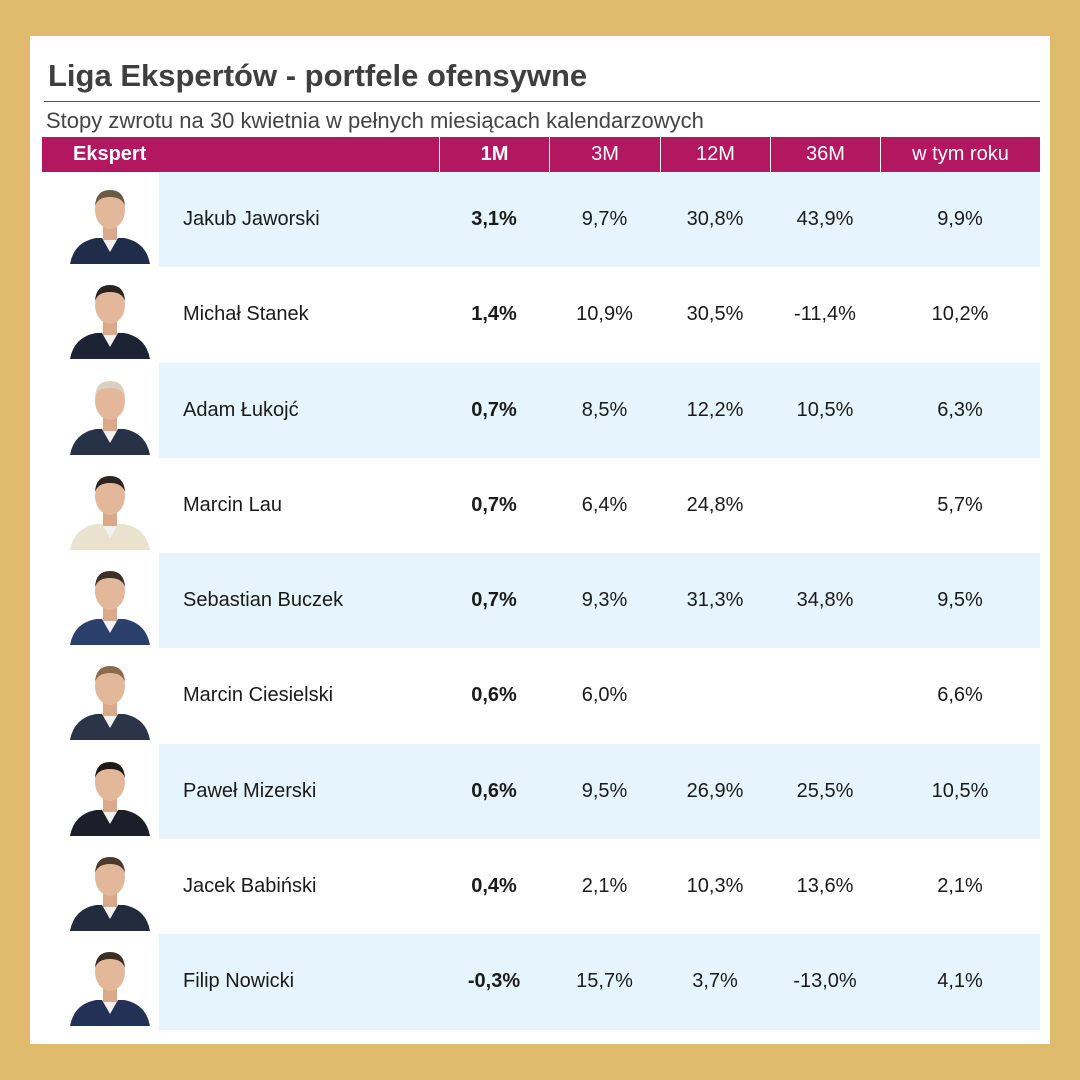  What do you see at coordinates (604, 314) in the screenshot?
I see `return-3m: 10,9%` at bounding box center [604, 314].